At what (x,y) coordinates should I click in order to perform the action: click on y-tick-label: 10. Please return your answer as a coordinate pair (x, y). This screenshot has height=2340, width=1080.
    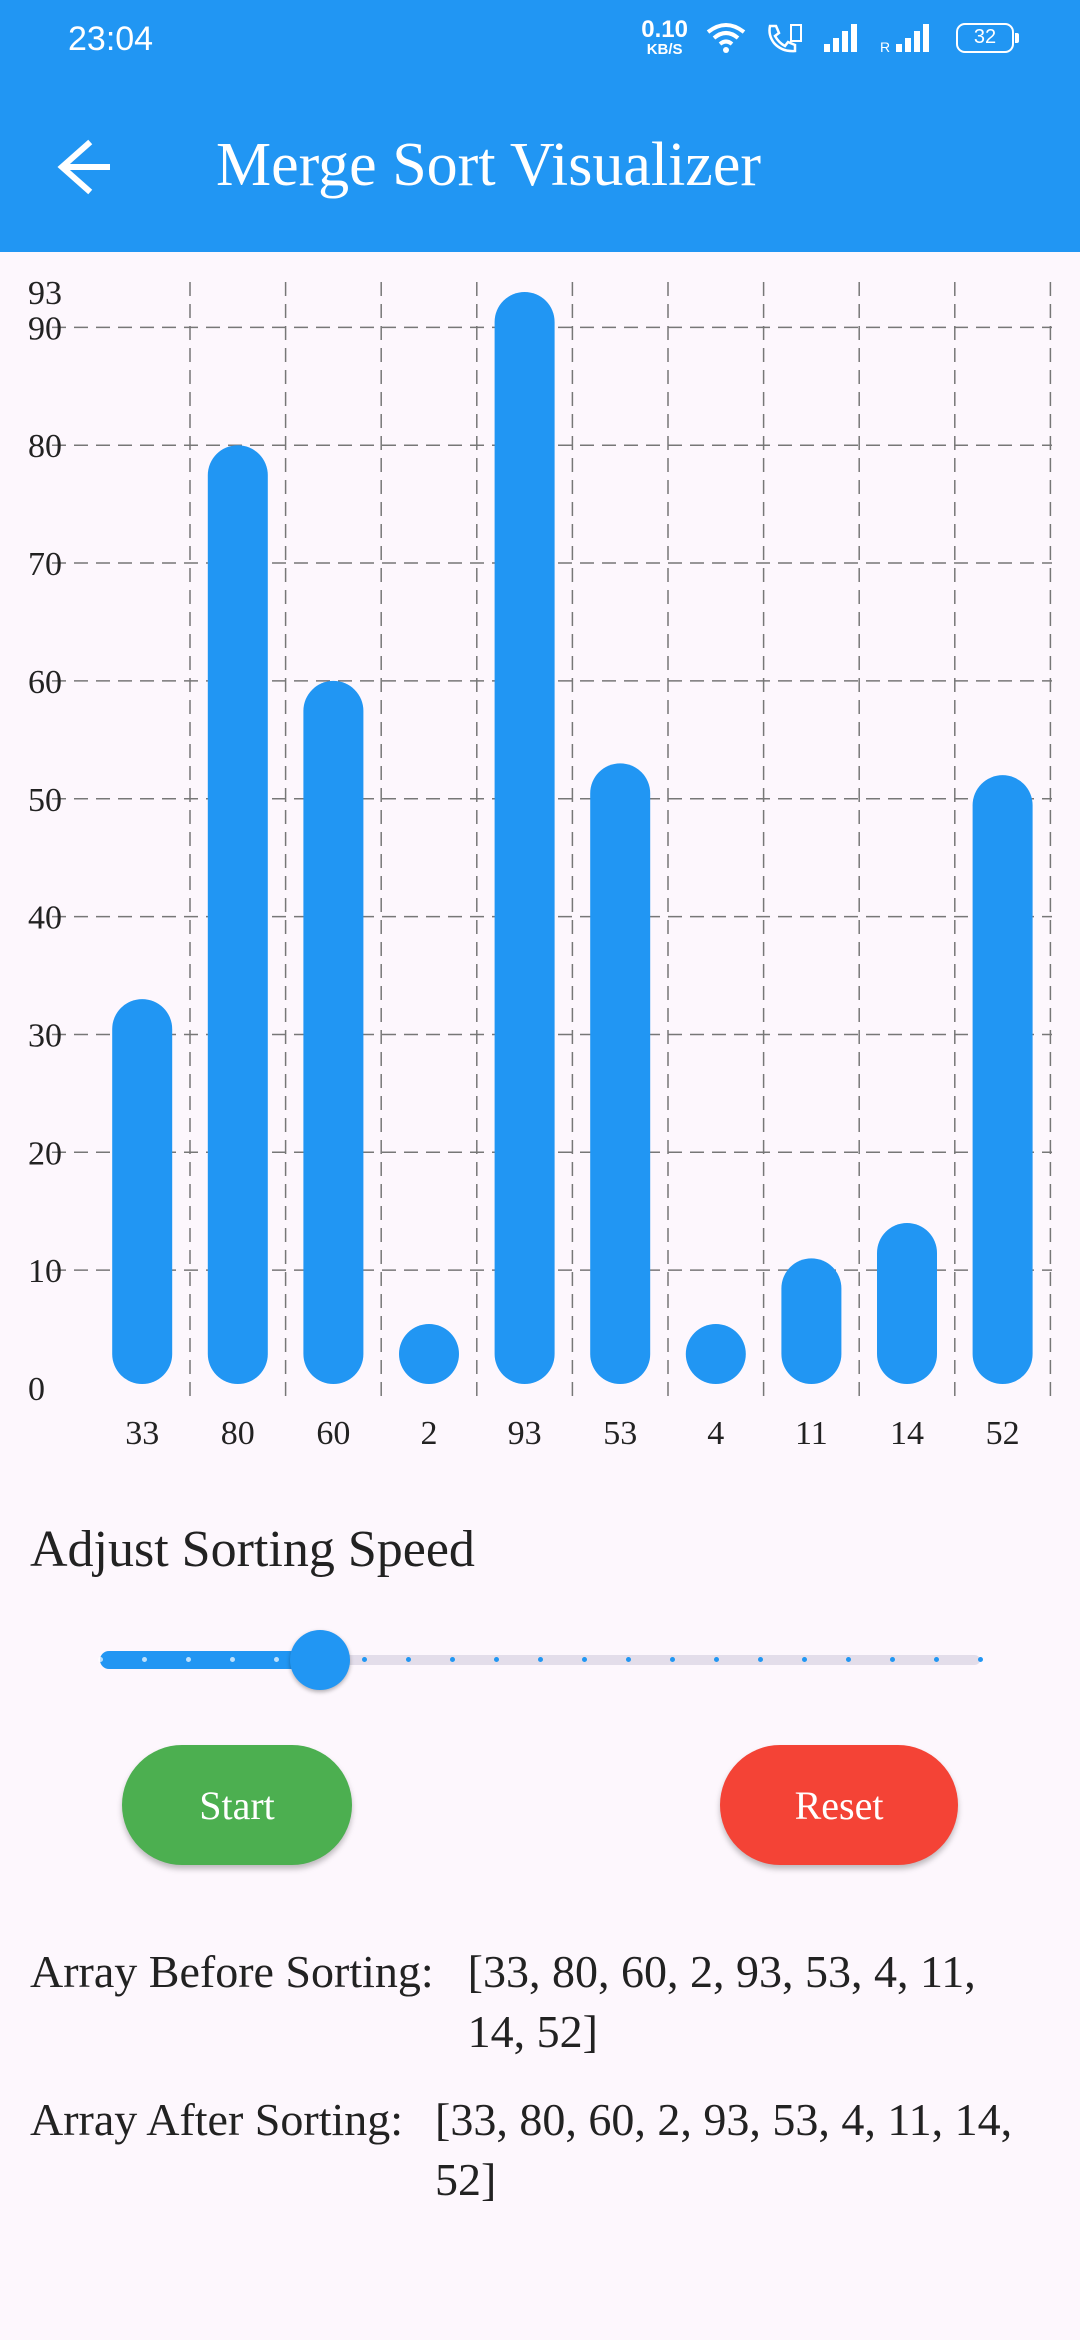
    Looking at the image, I should click on (45, 1271).